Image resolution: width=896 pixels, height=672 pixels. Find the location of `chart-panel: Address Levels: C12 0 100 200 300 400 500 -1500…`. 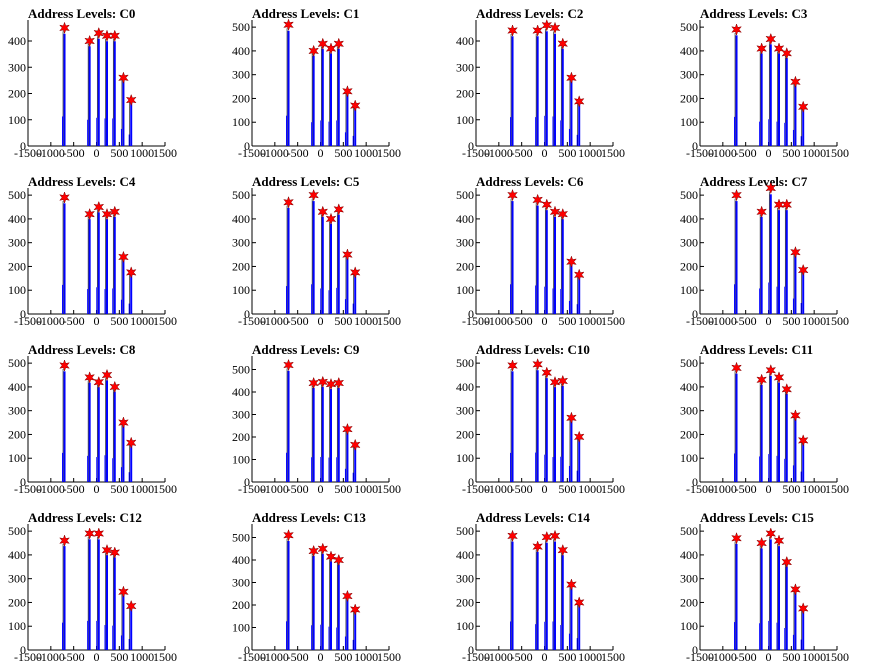

chart-panel: Address Levels: C12 0 100 200 300 400 500 -1500… is located at coordinates (112, 588).